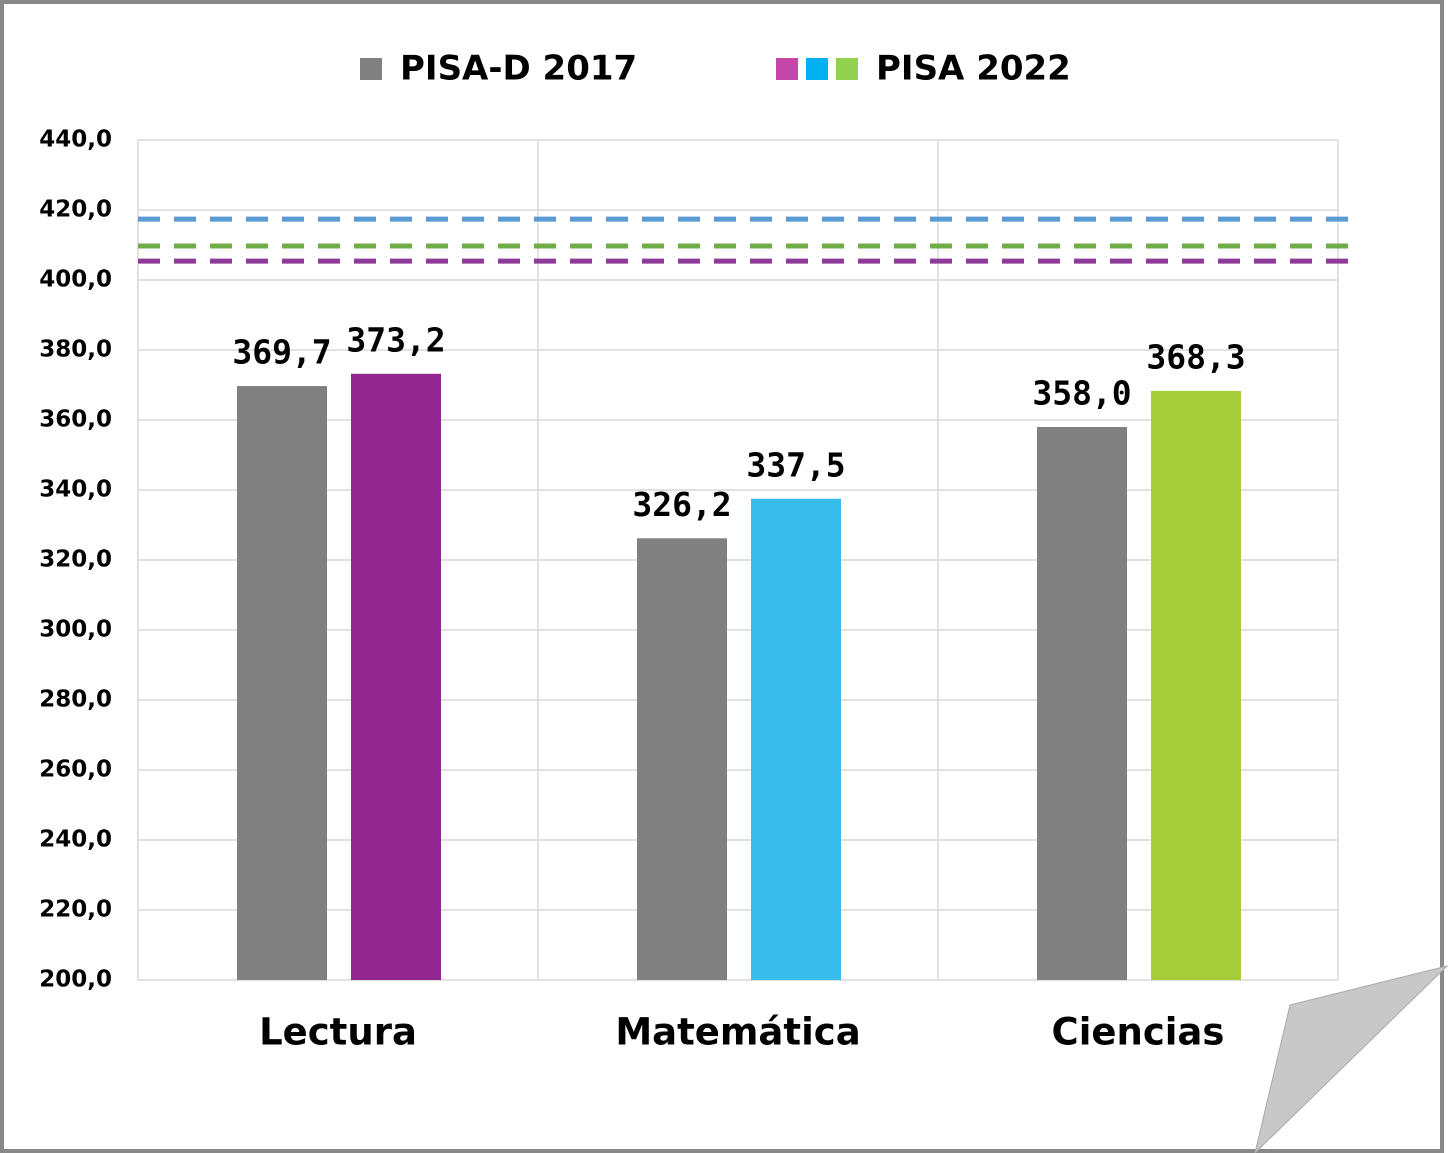 Image resolution: width=1455 pixels, height=1153 pixels. Describe the element at coordinates (973, 69) in the screenshot. I see `legend-label: PISA 2022` at that location.